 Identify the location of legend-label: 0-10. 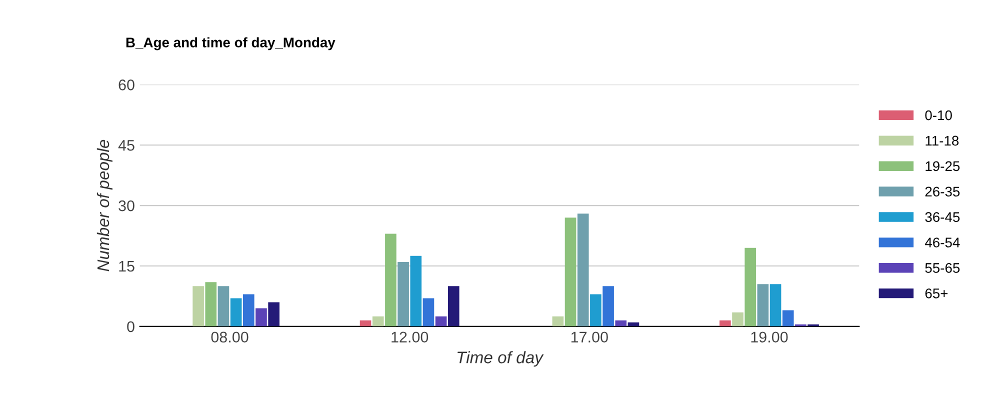
(938, 115).